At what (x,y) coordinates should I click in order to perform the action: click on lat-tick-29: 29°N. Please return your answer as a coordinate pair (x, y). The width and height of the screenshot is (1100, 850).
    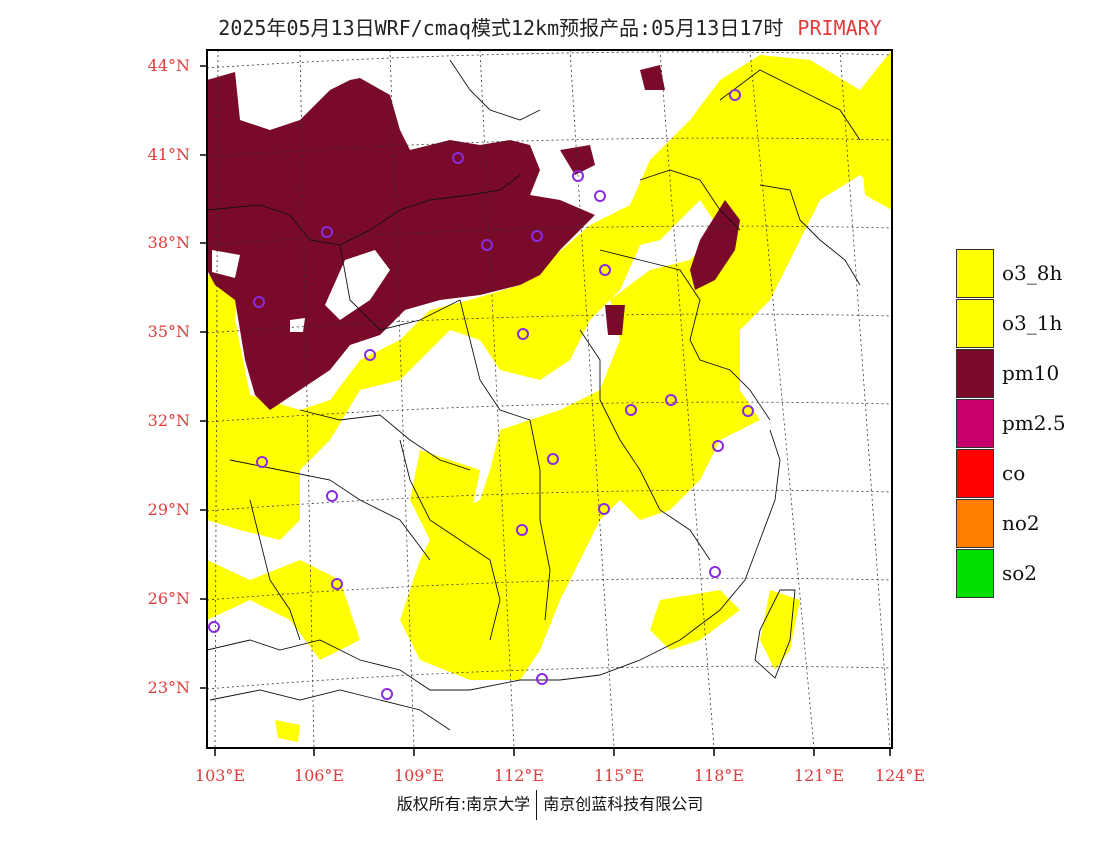
    Looking at the image, I should click on (169, 509).